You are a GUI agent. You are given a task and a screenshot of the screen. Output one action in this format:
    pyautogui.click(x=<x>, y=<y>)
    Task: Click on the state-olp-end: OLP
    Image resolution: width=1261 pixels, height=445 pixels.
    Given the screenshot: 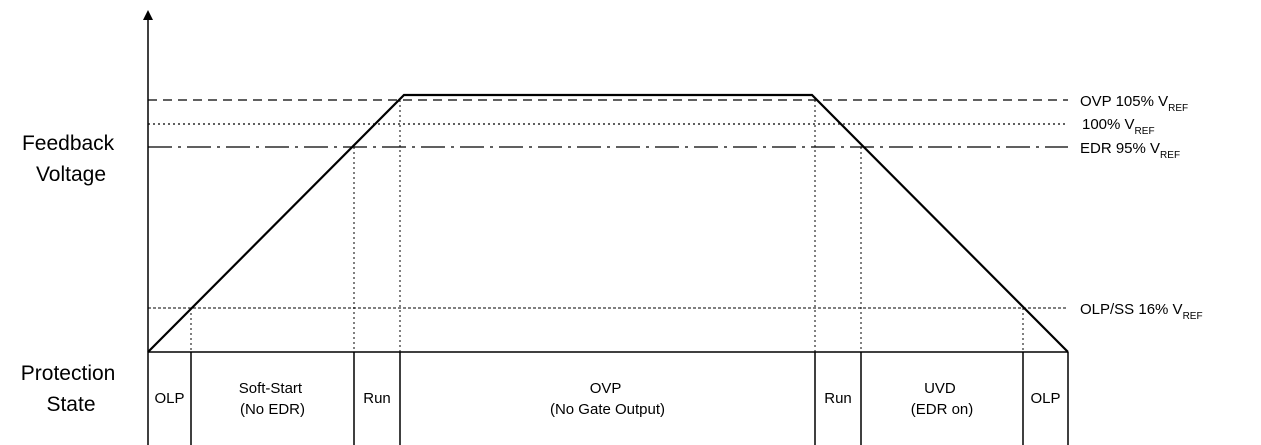 What is the action you would take?
    pyautogui.click(x=1045, y=398)
    